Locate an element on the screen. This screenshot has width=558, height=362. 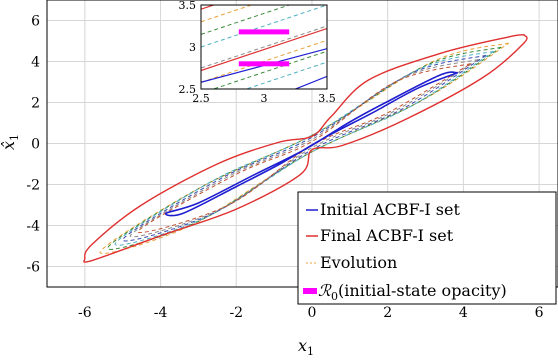
legend-box is located at coordinates (427, 248).